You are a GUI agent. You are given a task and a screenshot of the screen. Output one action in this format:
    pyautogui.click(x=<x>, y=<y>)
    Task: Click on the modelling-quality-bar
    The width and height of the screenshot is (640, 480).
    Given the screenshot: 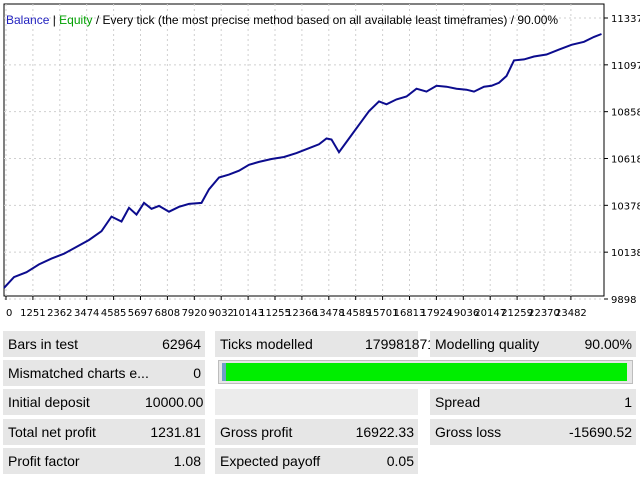 What is the action you would take?
    pyautogui.click(x=425, y=372)
    